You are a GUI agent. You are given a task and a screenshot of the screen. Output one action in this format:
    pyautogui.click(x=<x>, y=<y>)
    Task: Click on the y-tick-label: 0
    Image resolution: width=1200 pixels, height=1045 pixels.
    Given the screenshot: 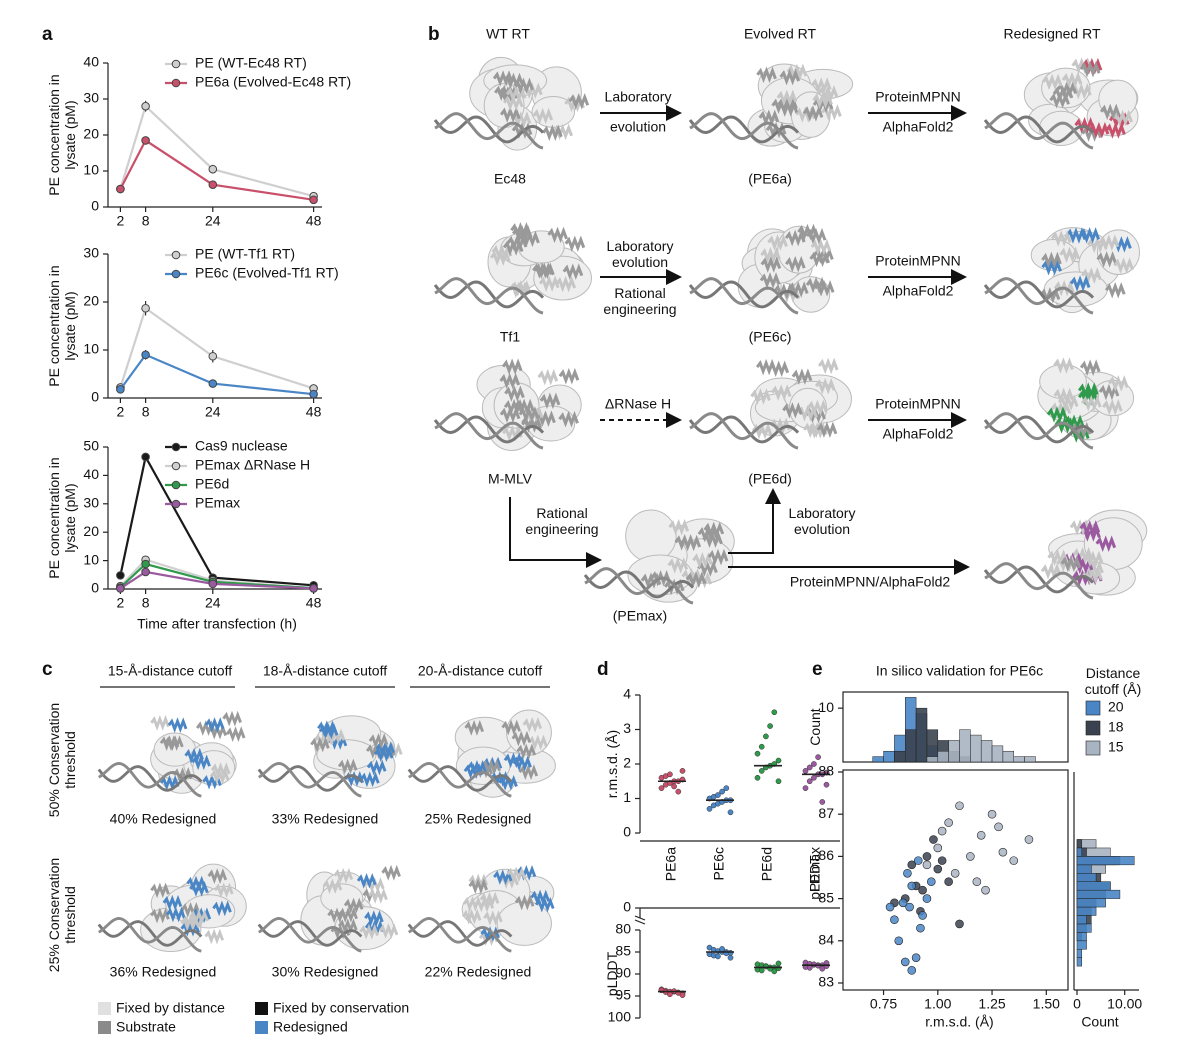 What is the action you would take?
    pyautogui.click(x=95, y=397)
    